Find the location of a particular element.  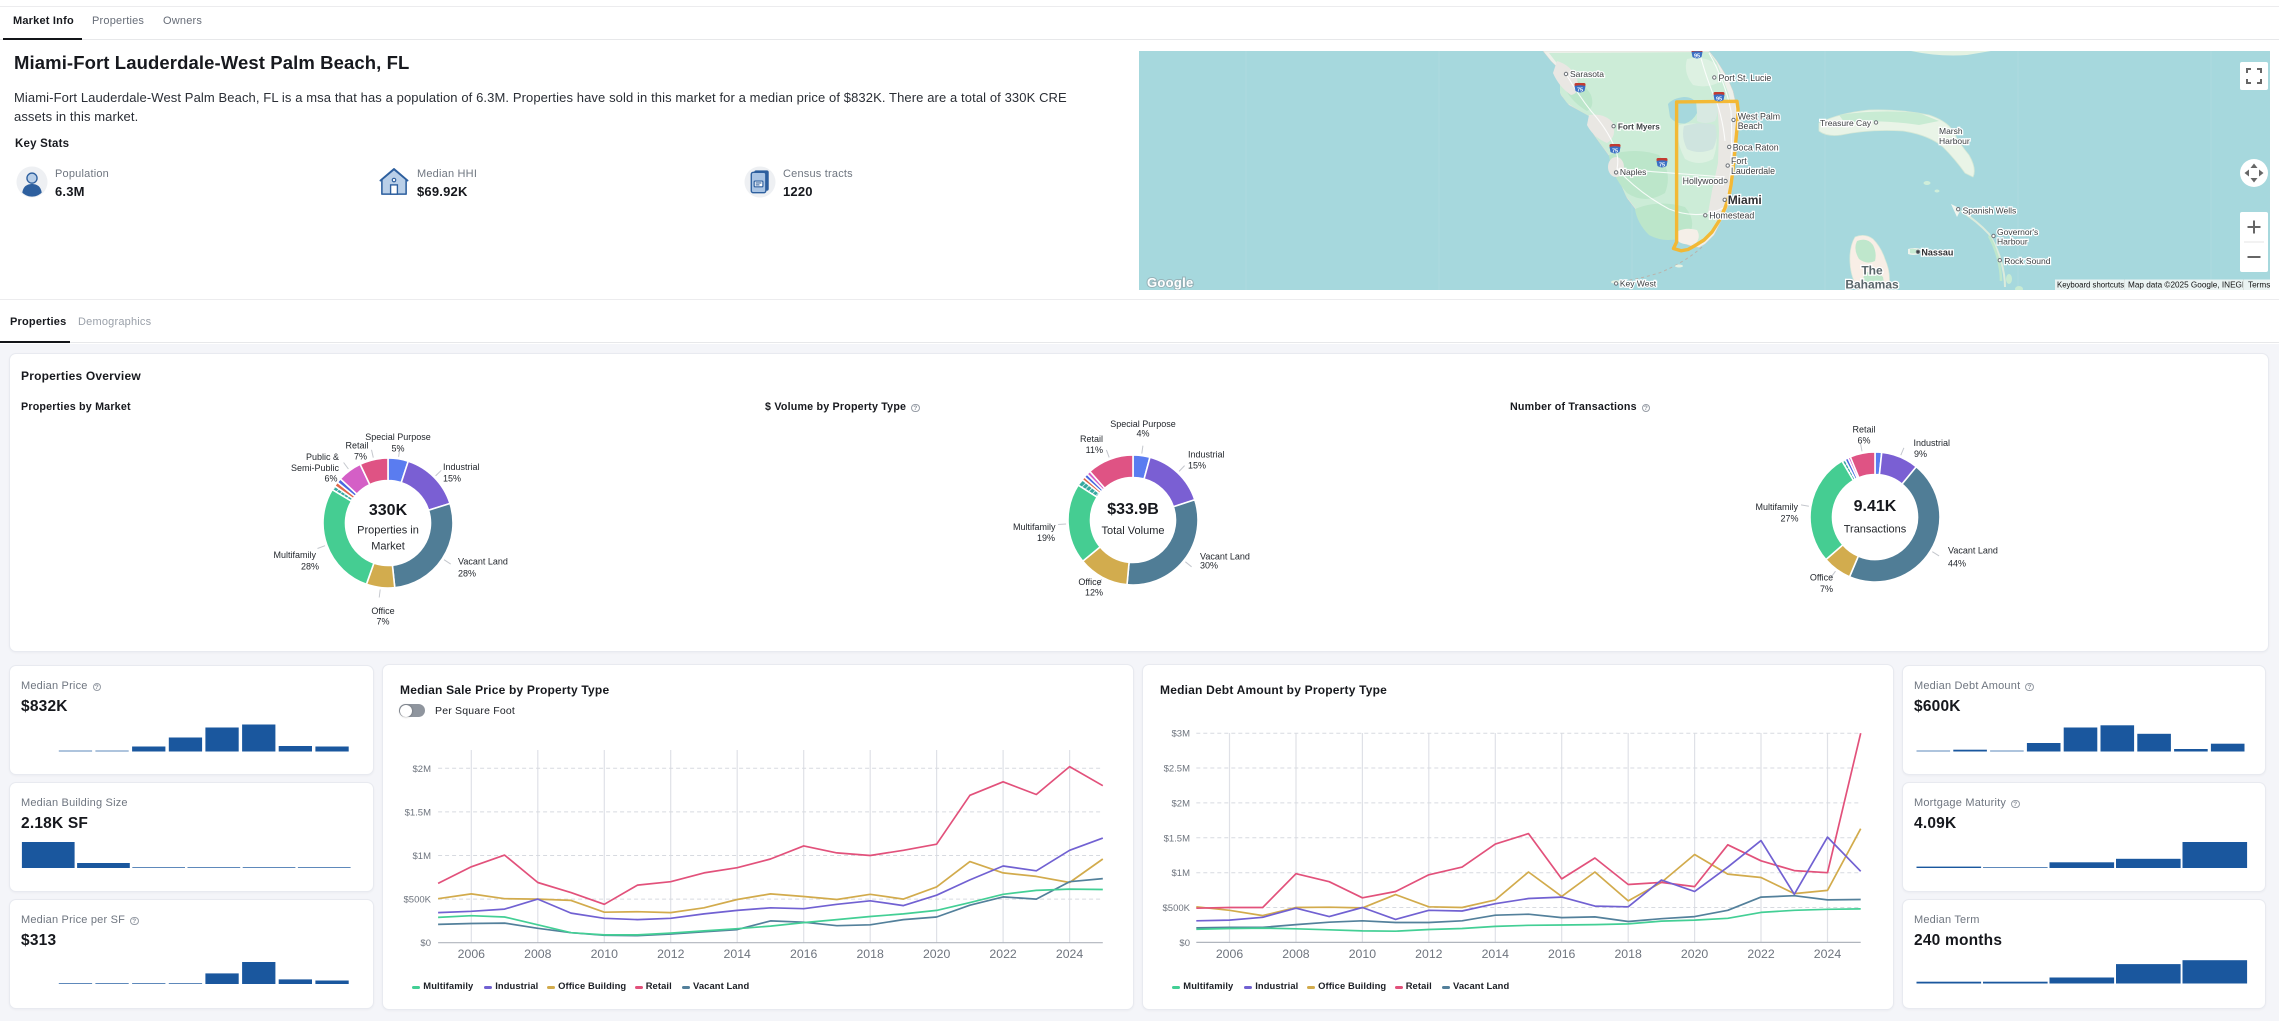

svg-text: Terms is located at coordinates (2259, 285).